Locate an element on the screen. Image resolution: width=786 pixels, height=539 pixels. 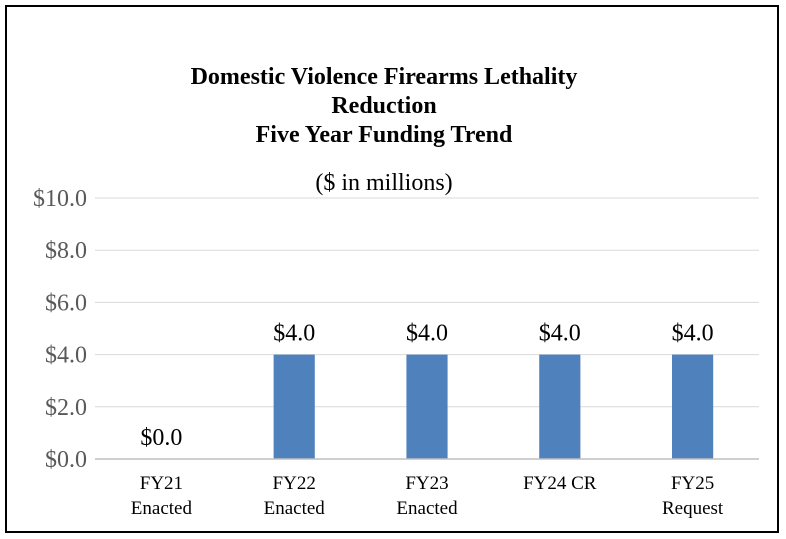
x-tick-label: FY22 is located at coordinates (294, 483).